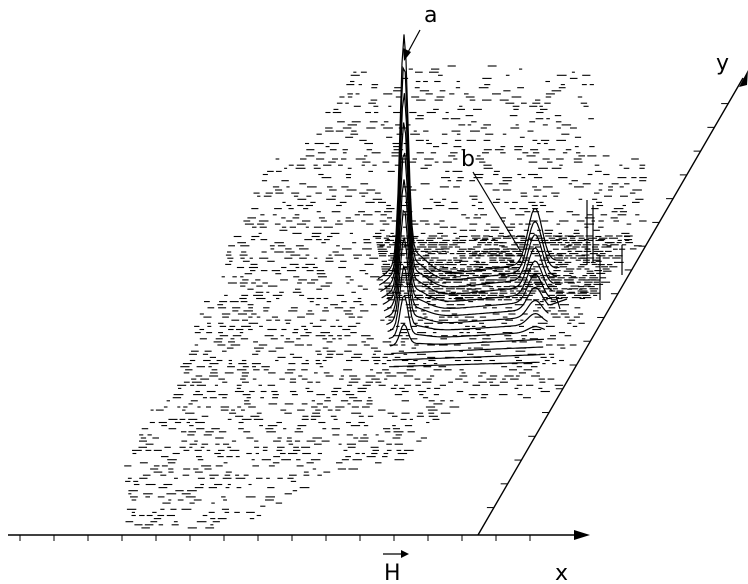 The image size is (748, 584). I want to click on peak-a-arrow-shaft, so click(413, 42).